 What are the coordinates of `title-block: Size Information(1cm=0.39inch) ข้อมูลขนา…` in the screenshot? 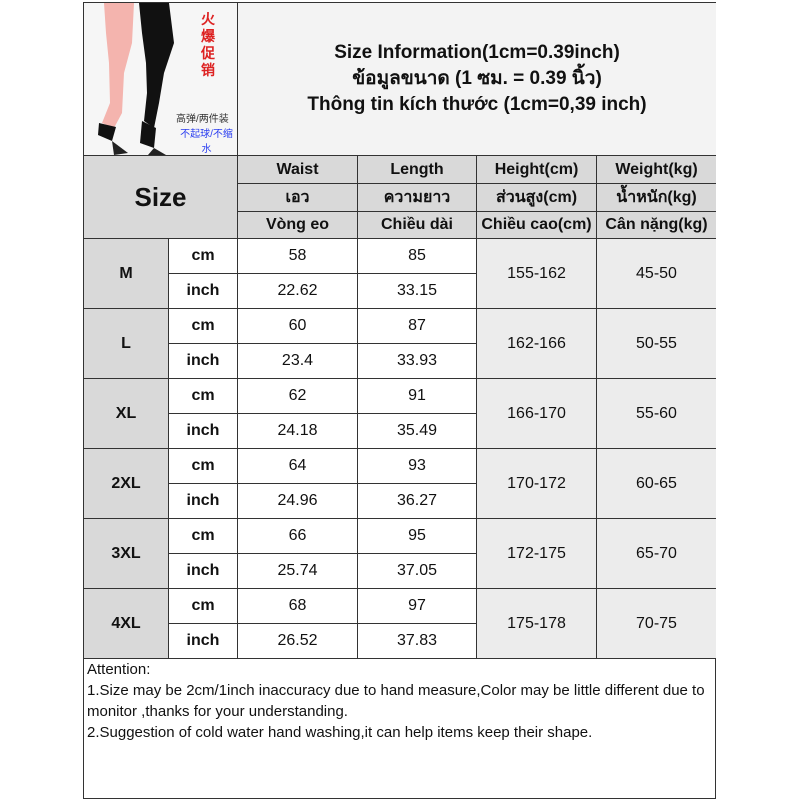 It's located at (477, 79).